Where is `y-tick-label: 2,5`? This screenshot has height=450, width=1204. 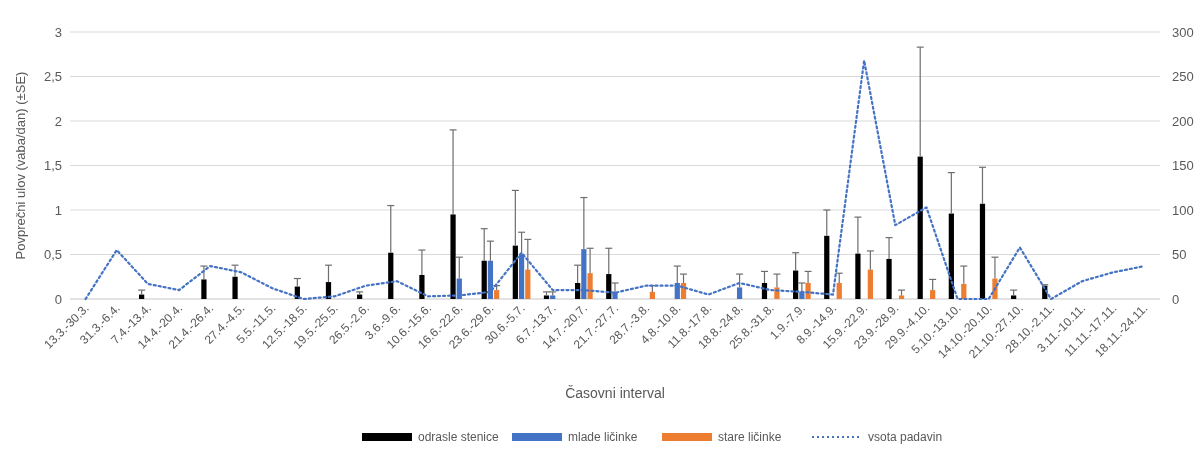 y-tick-label: 2,5 is located at coordinates (52, 77).